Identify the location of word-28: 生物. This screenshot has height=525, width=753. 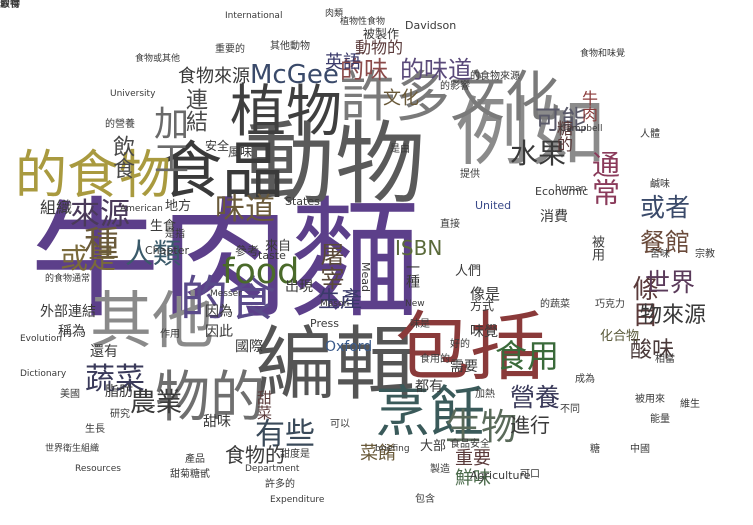
(481, 427).